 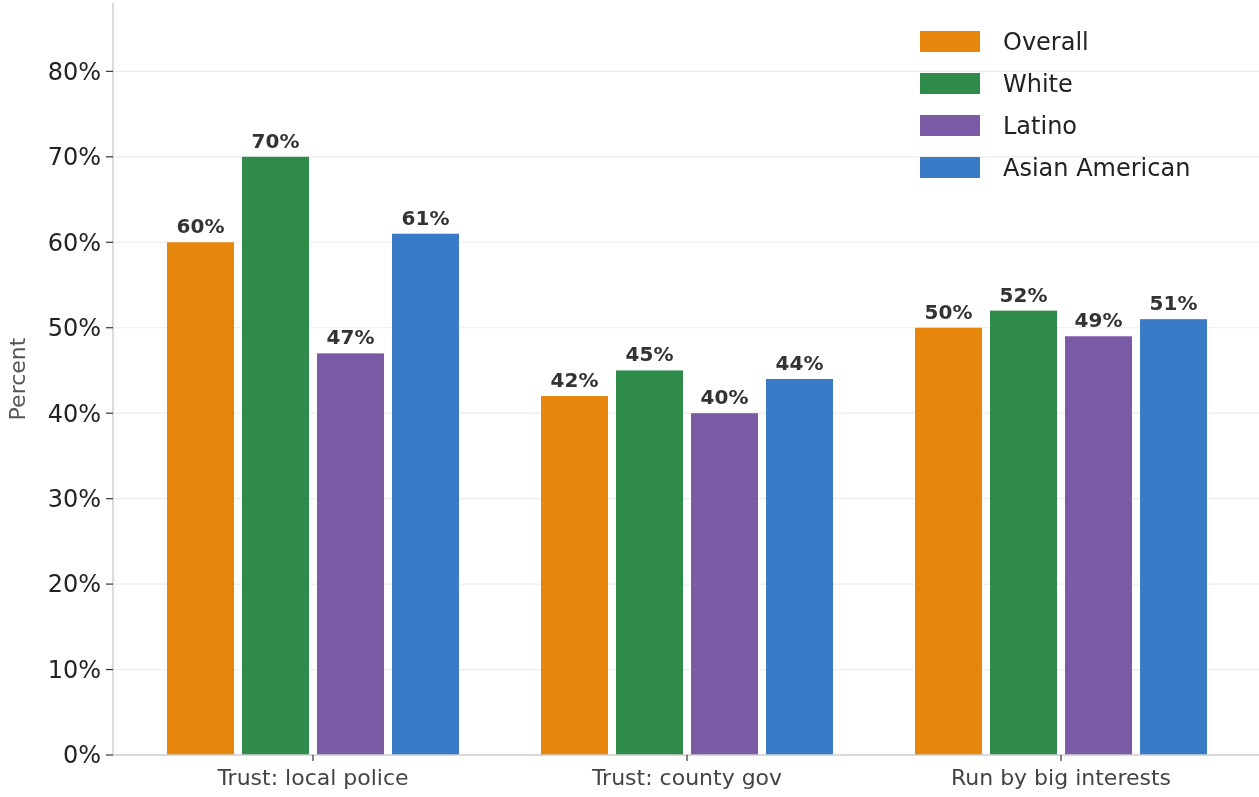 What do you see at coordinates (724, 397) in the screenshot?
I see `data-label: 40%` at bounding box center [724, 397].